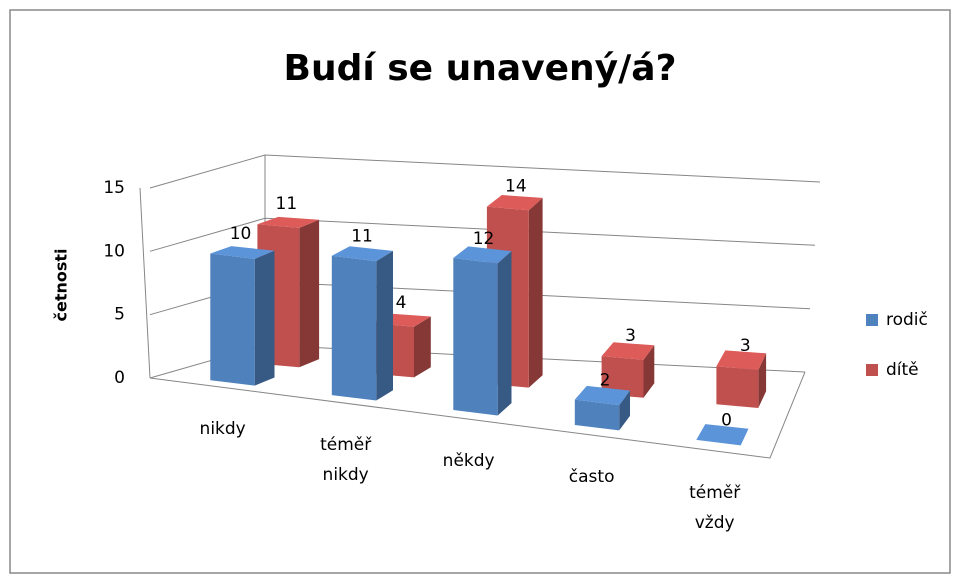 The height and width of the screenshot is (583, 960). What do you see at coordinates (726, 421) in the screenshot?
I see `value-label: 0` at bounding box center [726, 421].